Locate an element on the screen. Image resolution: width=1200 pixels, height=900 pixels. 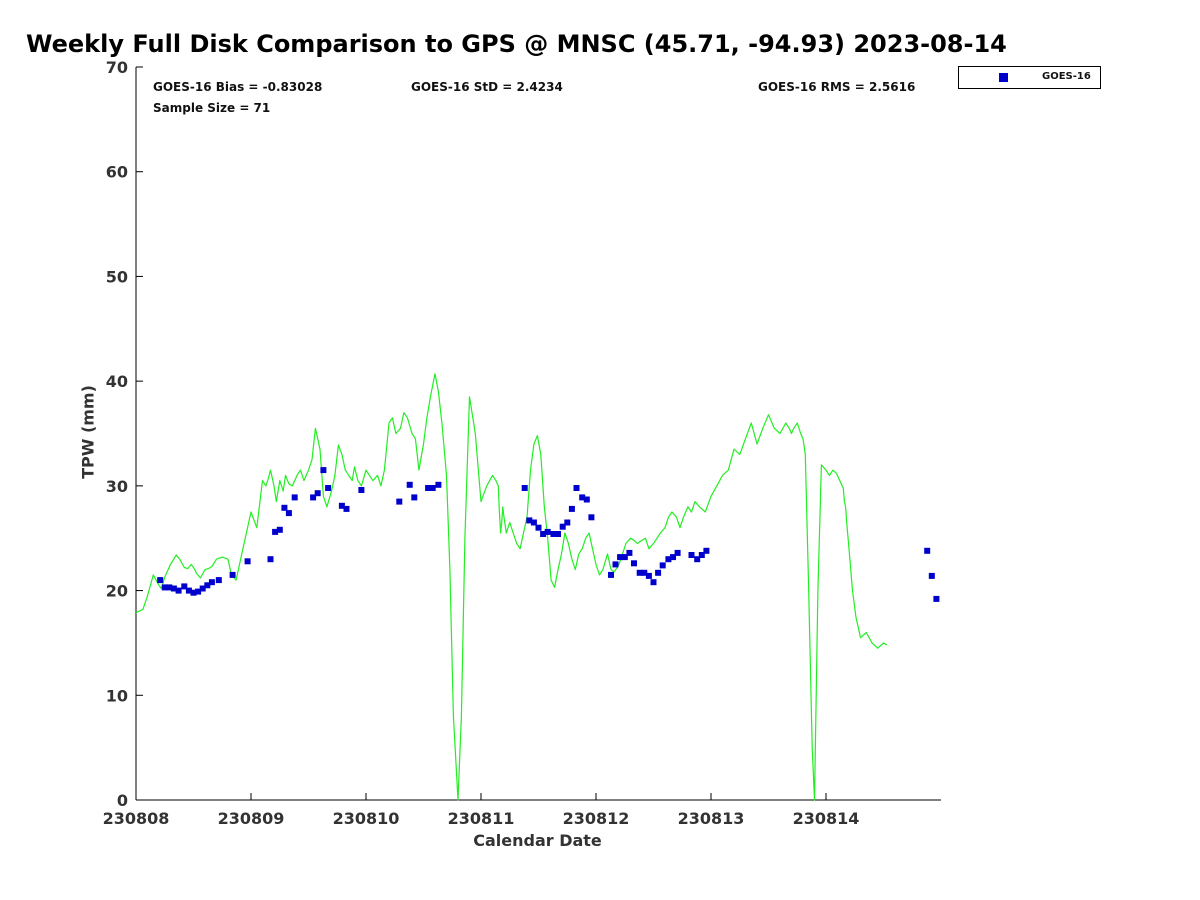
std-stat: GOES-16 StD = 2.4234 is located at coordinates (487, 87).